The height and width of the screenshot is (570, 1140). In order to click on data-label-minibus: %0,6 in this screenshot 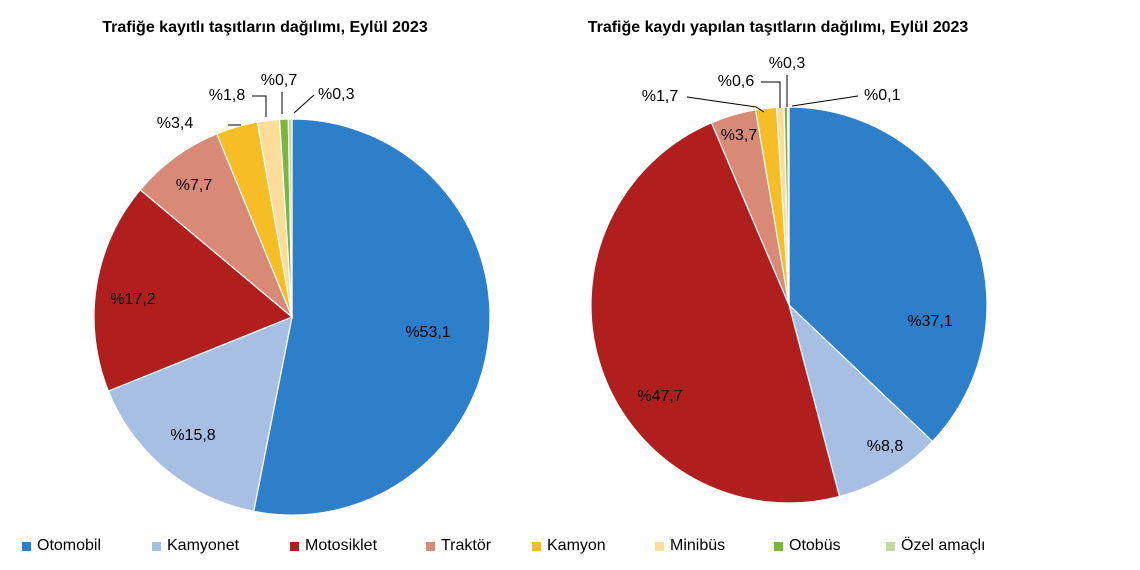, I will do `click(736, 81)`.